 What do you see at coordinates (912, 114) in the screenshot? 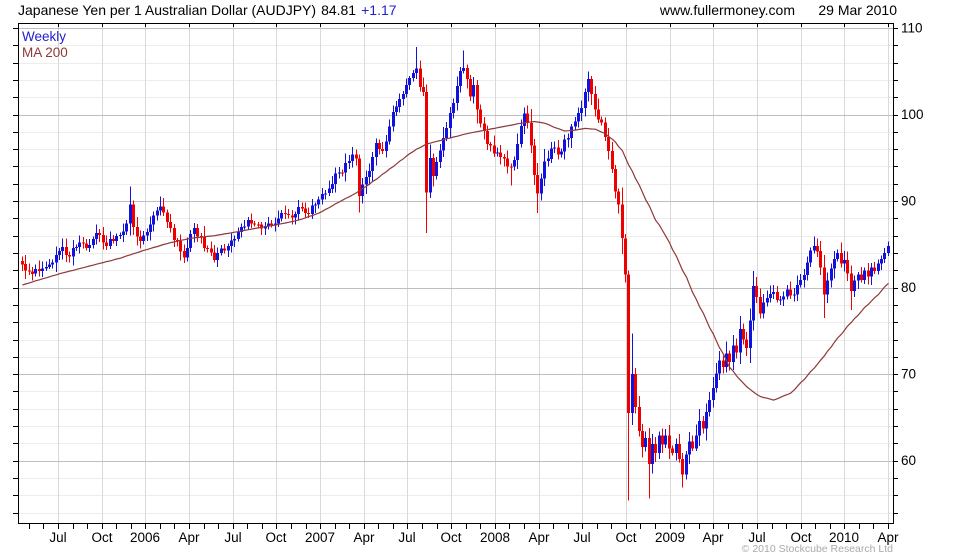
I see `y-axis-label: 100` at bounding box center [912, 114].